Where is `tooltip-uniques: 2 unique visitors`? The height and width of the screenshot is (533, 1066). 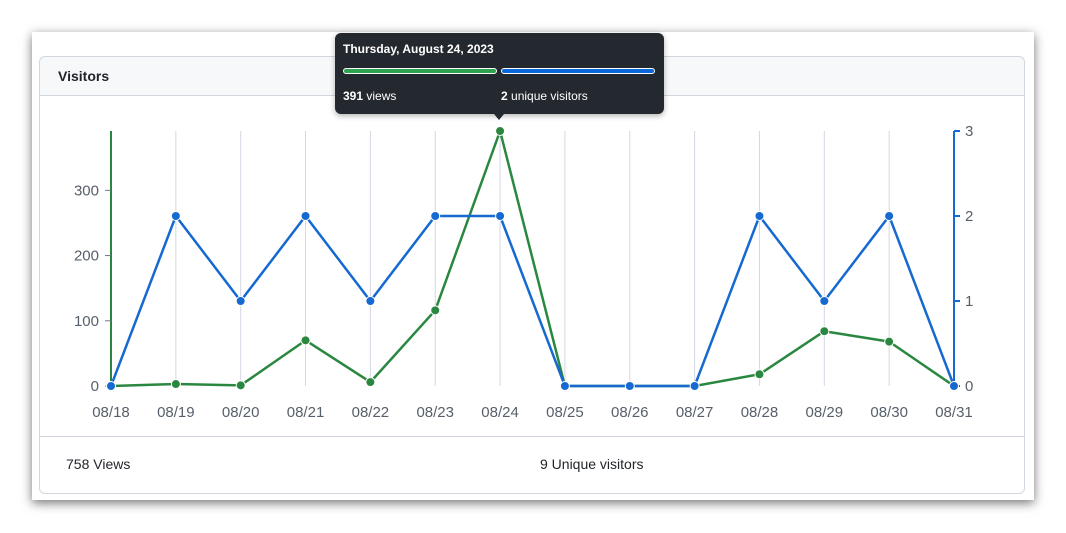
tooltip-uniques: 2 unique visitors is located at coordinates (544, 96).